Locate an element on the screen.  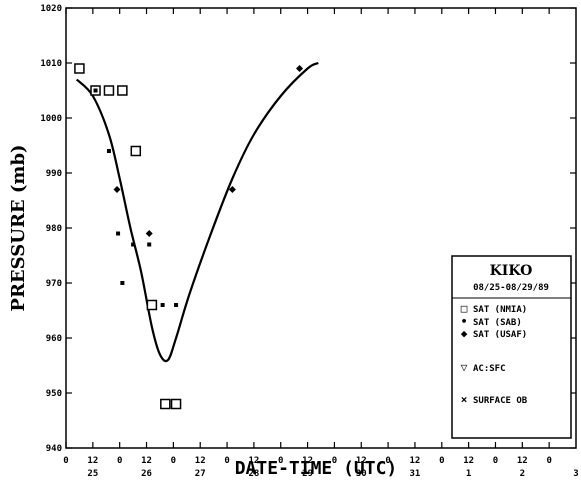
x-date-label: 29 is located at coordinates (307, 474).